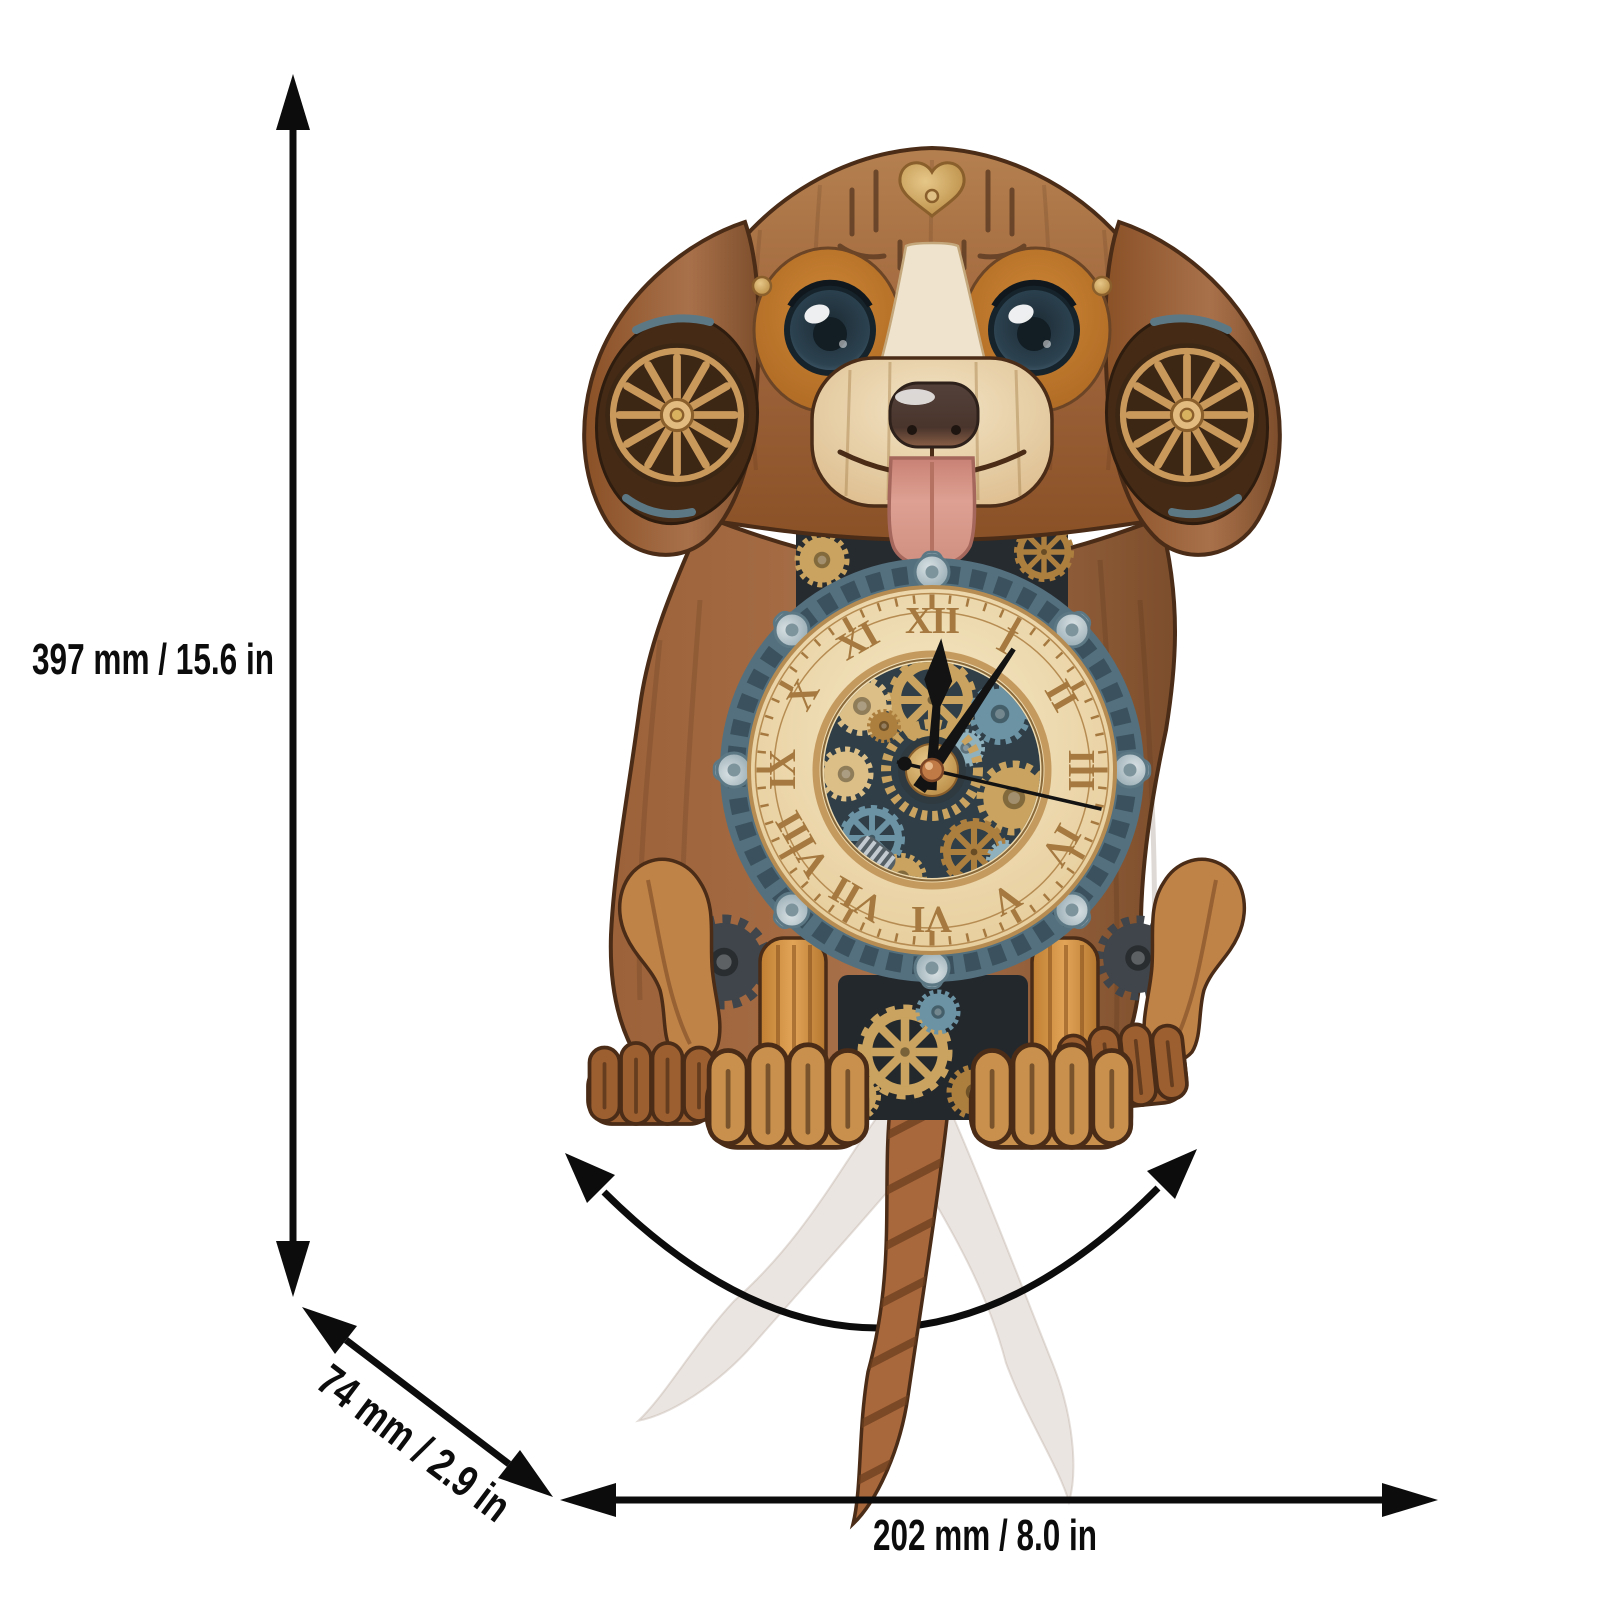  I want to click on right-eye, so click(1034, 327).